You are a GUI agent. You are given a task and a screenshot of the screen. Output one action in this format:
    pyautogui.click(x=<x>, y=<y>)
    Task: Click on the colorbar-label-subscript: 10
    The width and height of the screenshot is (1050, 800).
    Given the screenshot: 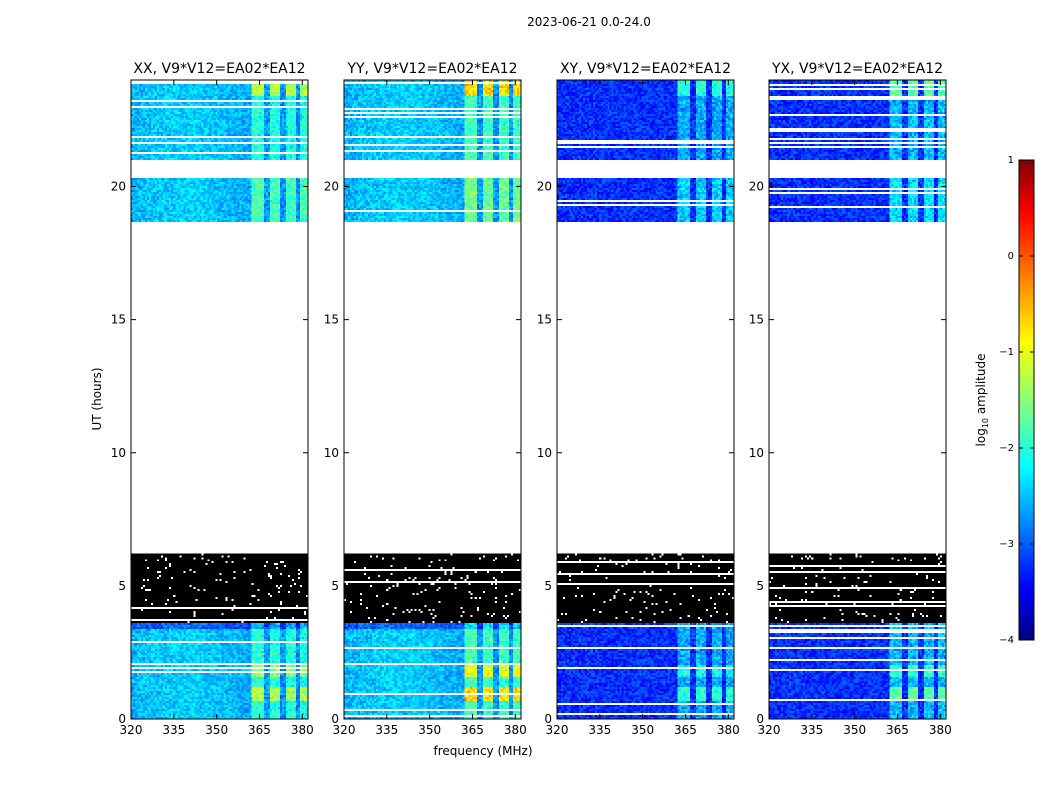 What is the action you would take?
    pyautogui.click(x=985, y=423)
    